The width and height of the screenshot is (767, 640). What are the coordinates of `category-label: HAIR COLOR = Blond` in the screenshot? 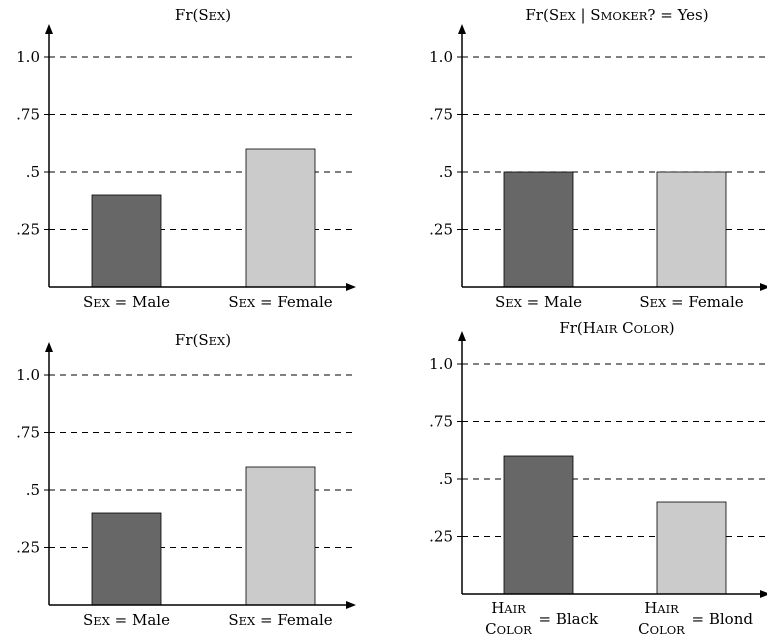 It's located at (695, 618).